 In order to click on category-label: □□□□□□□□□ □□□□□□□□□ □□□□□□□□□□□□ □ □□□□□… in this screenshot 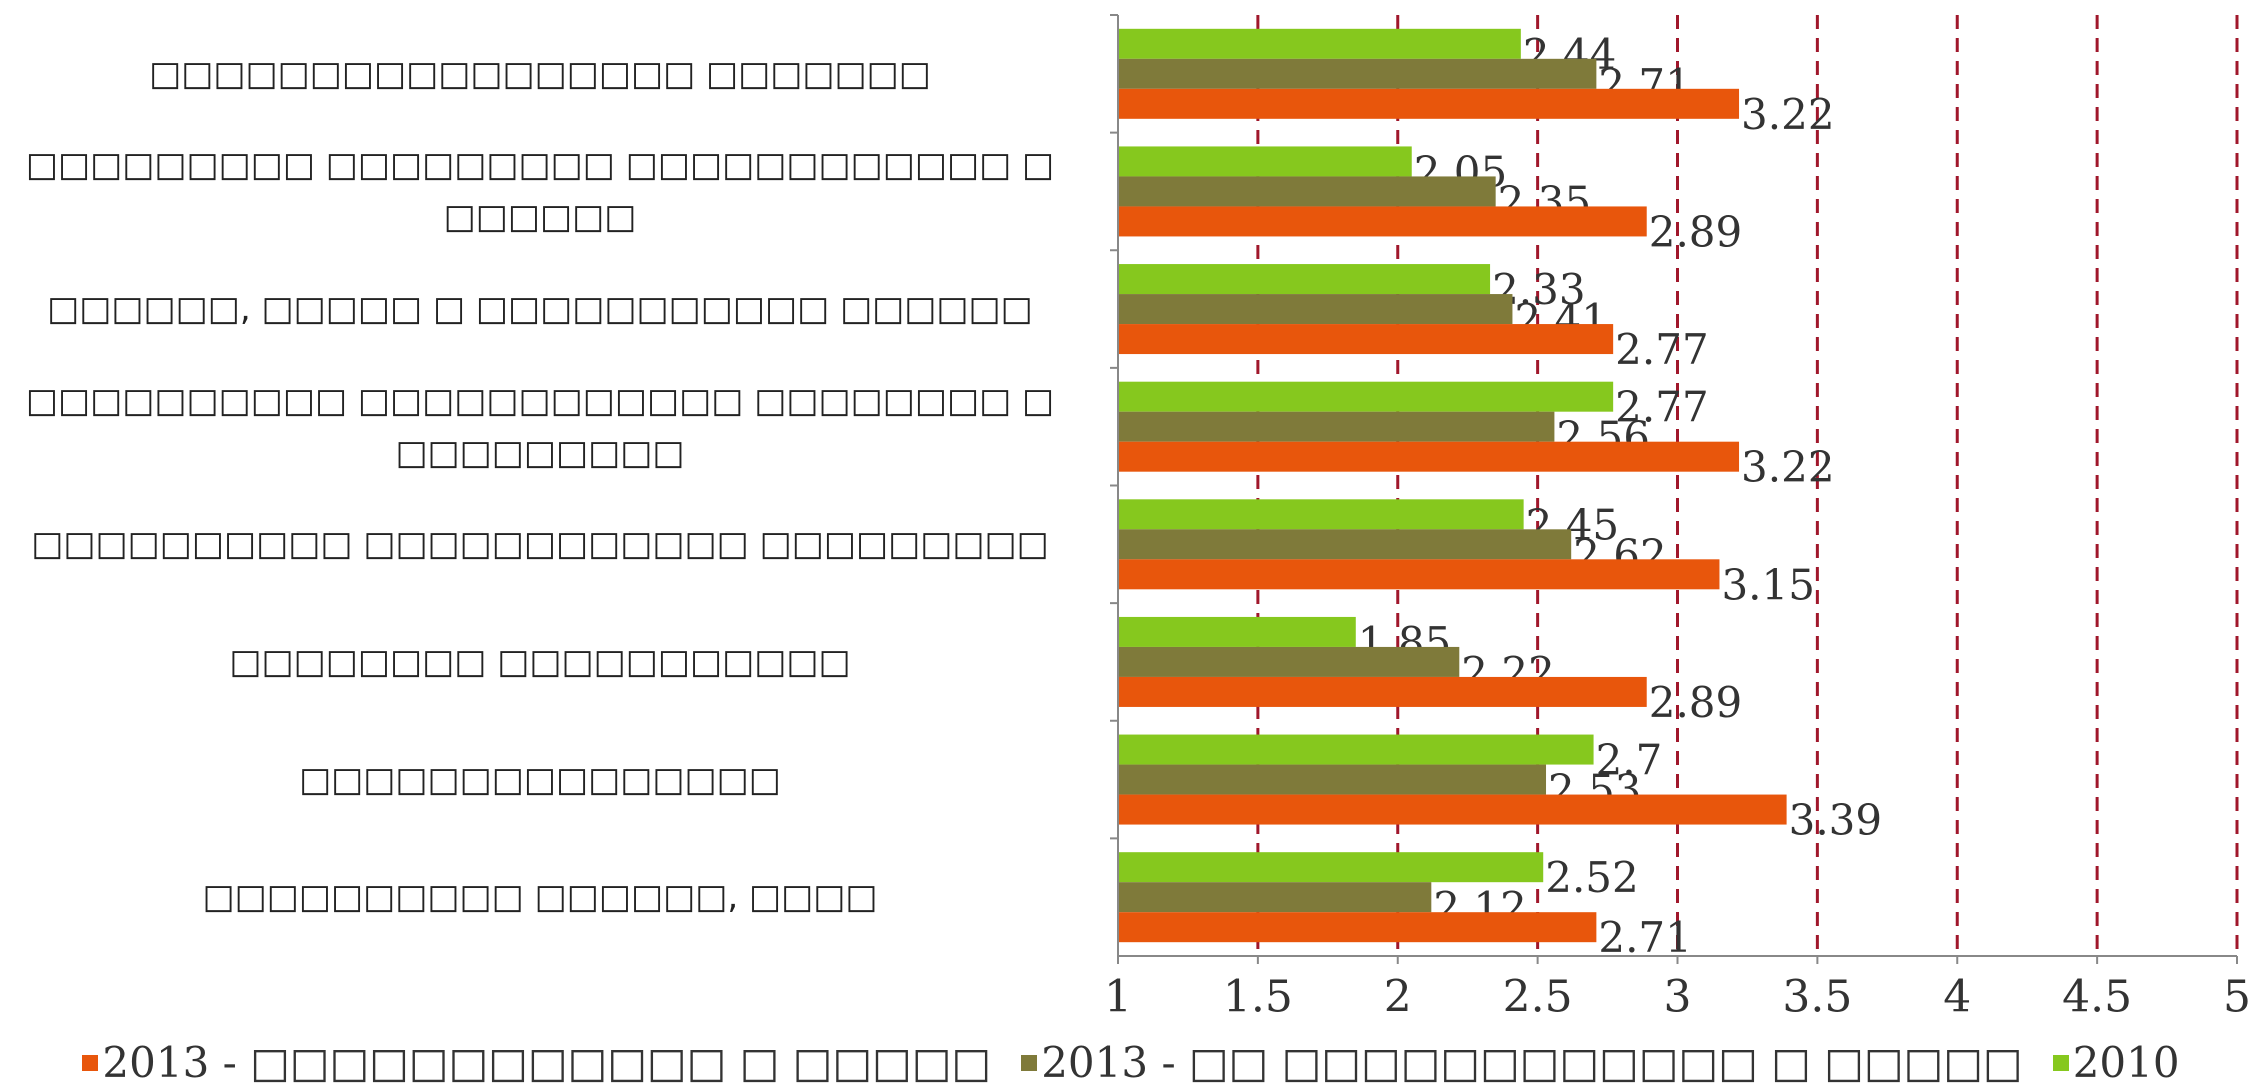, I will do `click(540, 191)`.